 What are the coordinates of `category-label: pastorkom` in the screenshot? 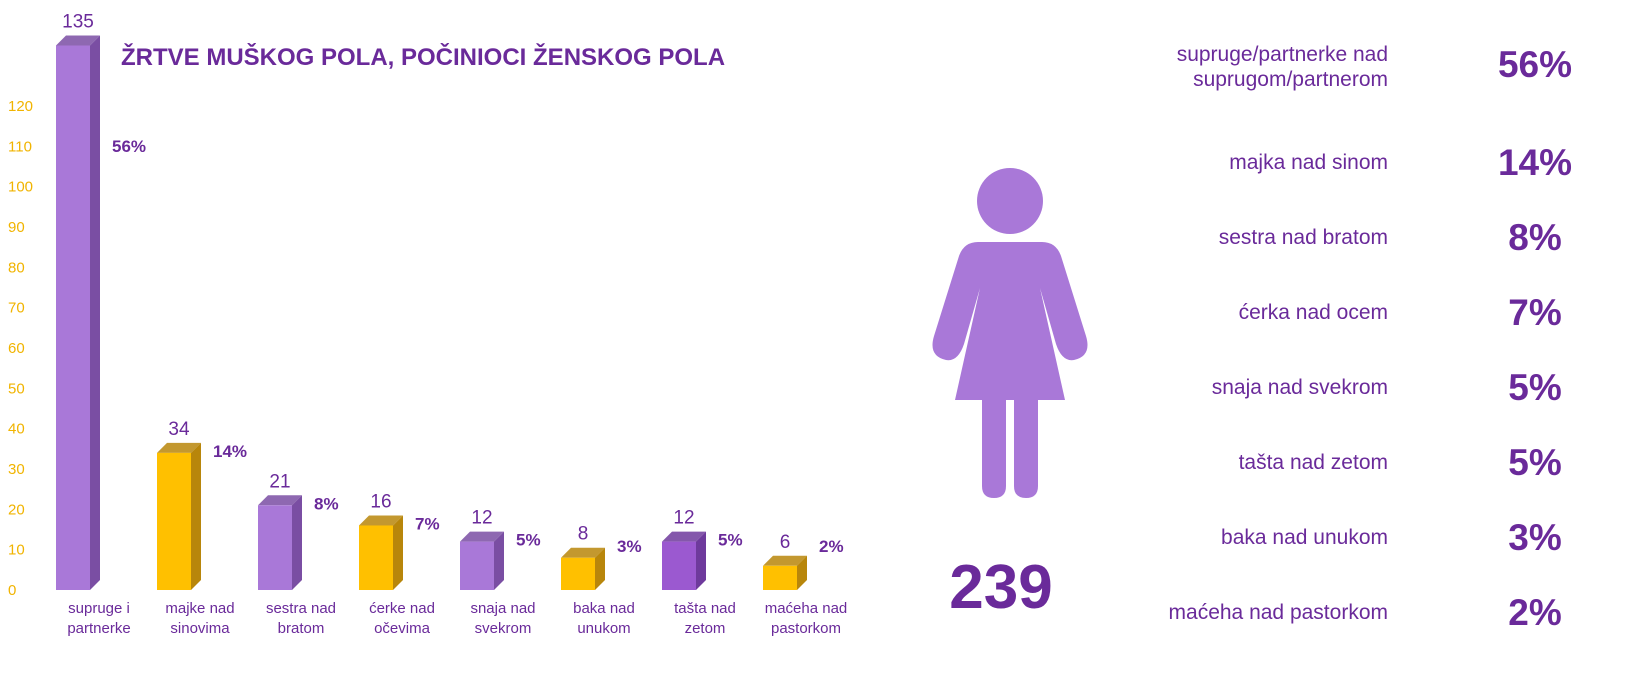 It's located at (806, 628).